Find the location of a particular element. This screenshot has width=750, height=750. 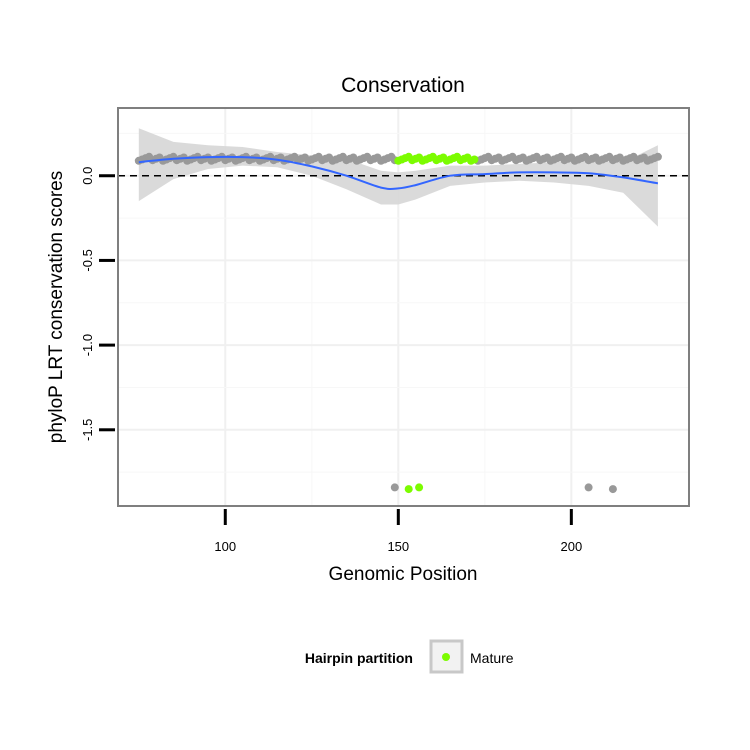

legend: Hairpin partition Mature is located at coordinates (409, 656).